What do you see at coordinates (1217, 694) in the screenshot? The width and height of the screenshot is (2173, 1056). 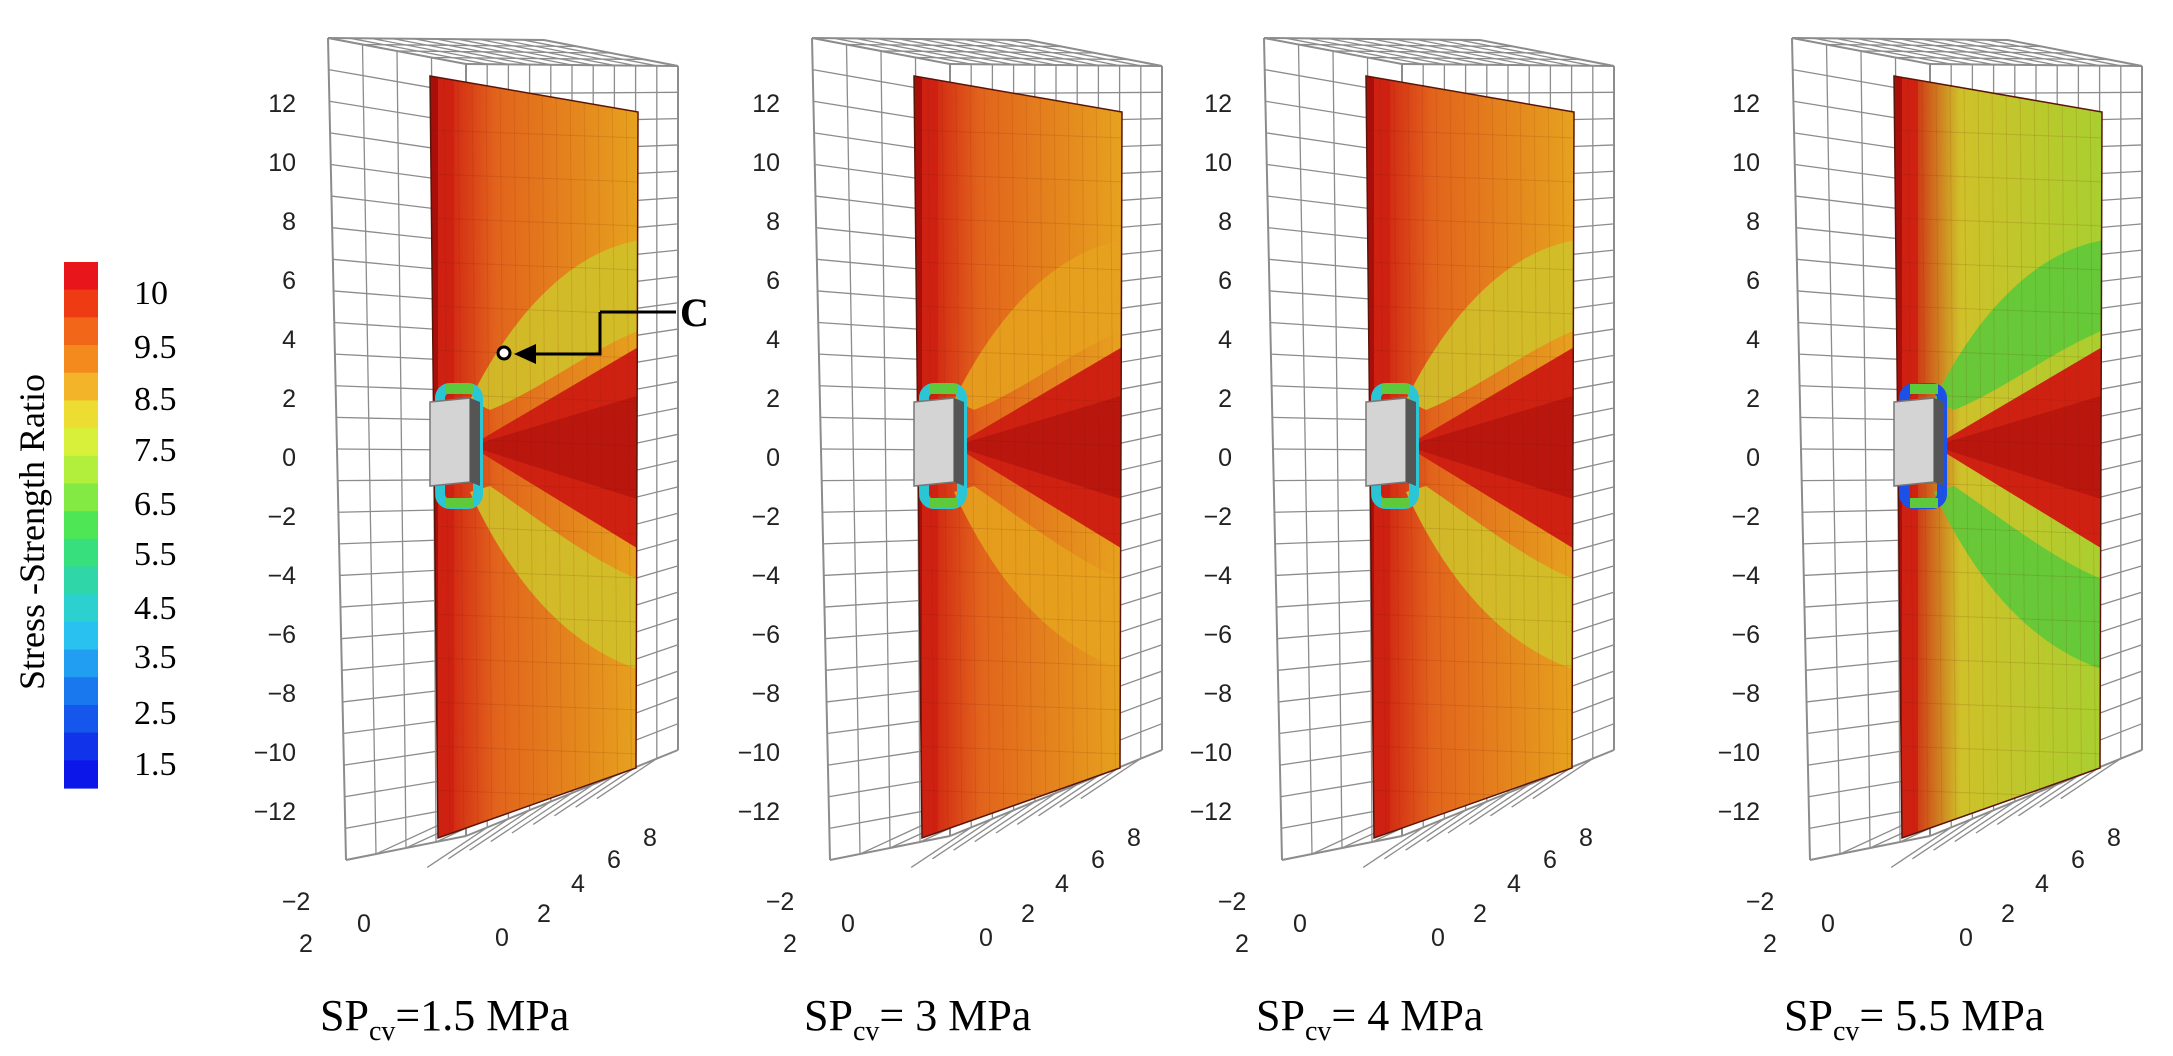 I see `vertical-tick-label: −8` at bounding box center [1217, 694].